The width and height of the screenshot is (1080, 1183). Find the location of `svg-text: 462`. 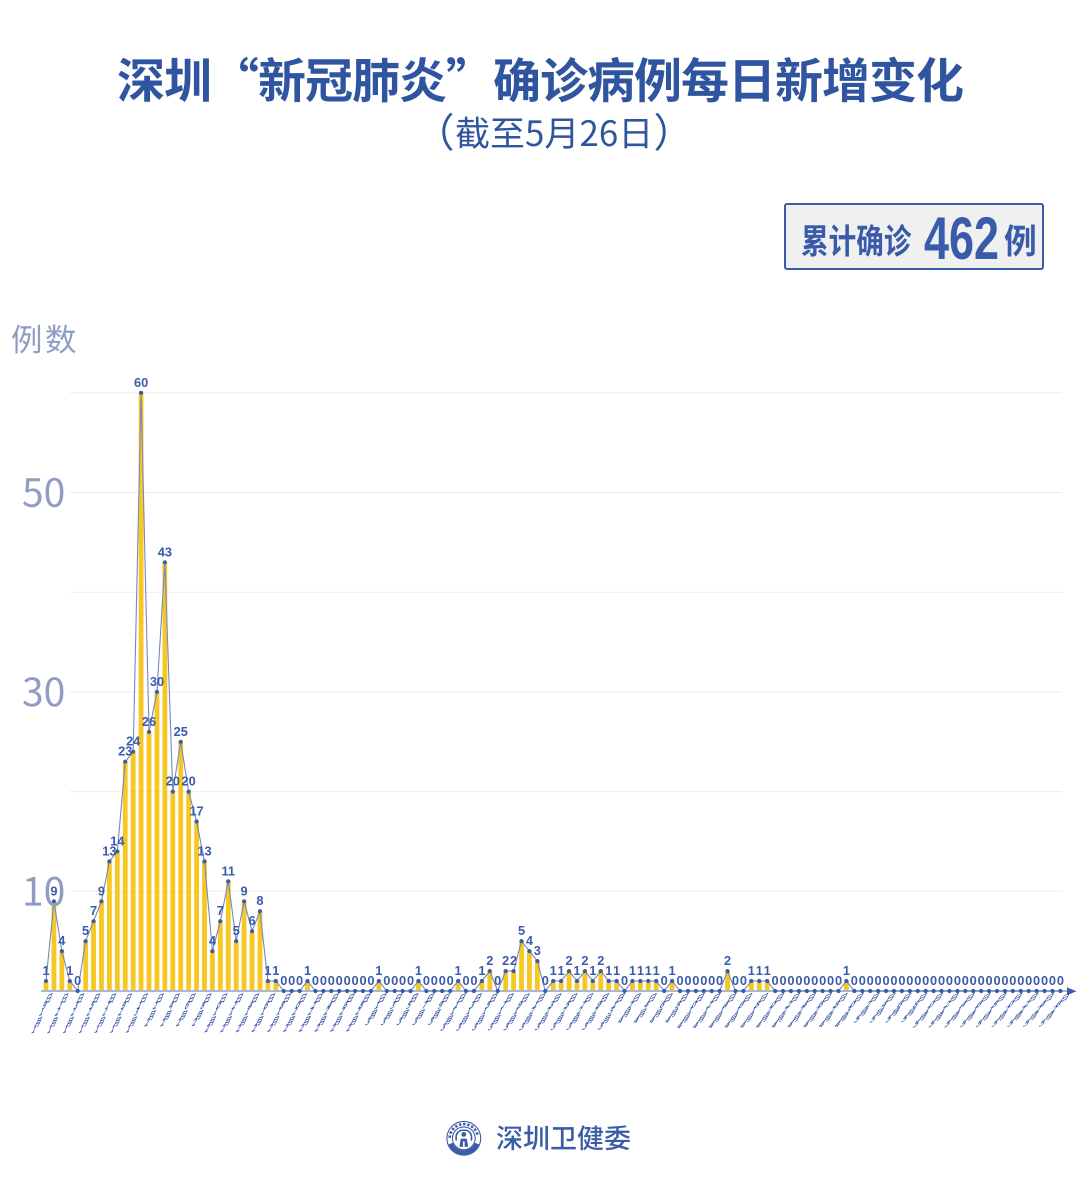

svg-text: 462 is located at coordinates (961, 239).